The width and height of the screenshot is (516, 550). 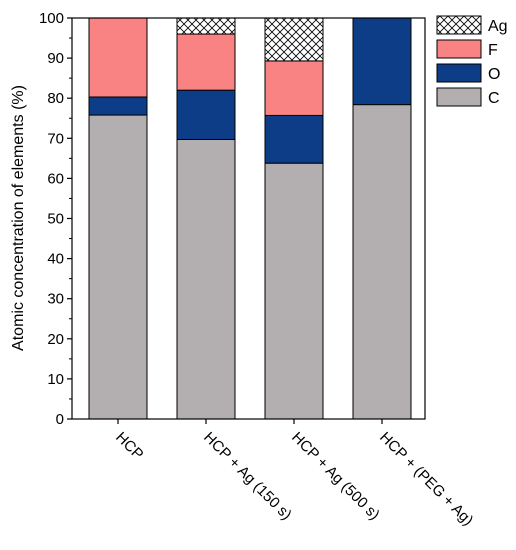 I want to click on bar-f-hcp-ag-150-s, so click(x=206, y=62).